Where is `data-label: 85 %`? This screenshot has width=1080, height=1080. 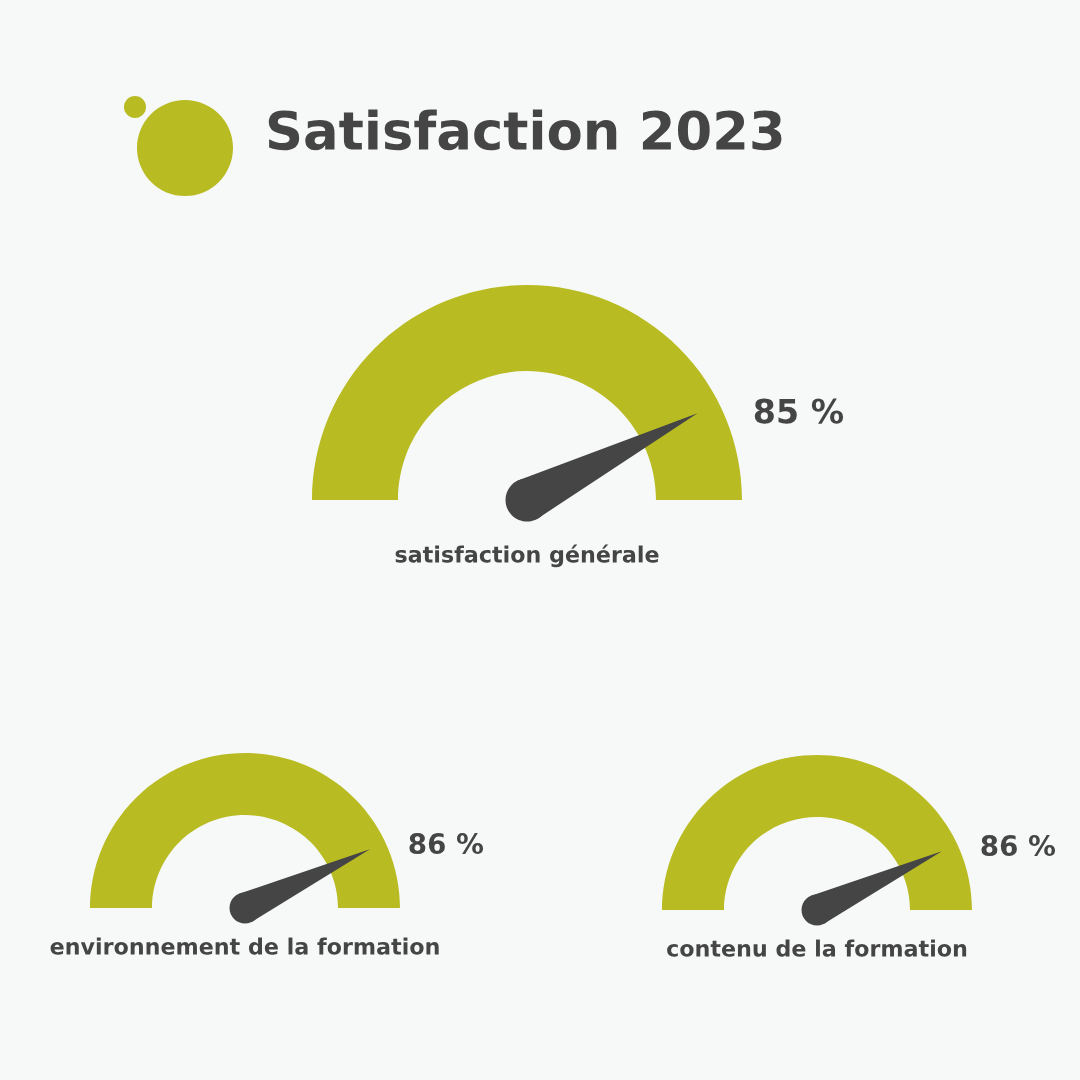
data-label: 85 % is located at coordinates (799, 411).